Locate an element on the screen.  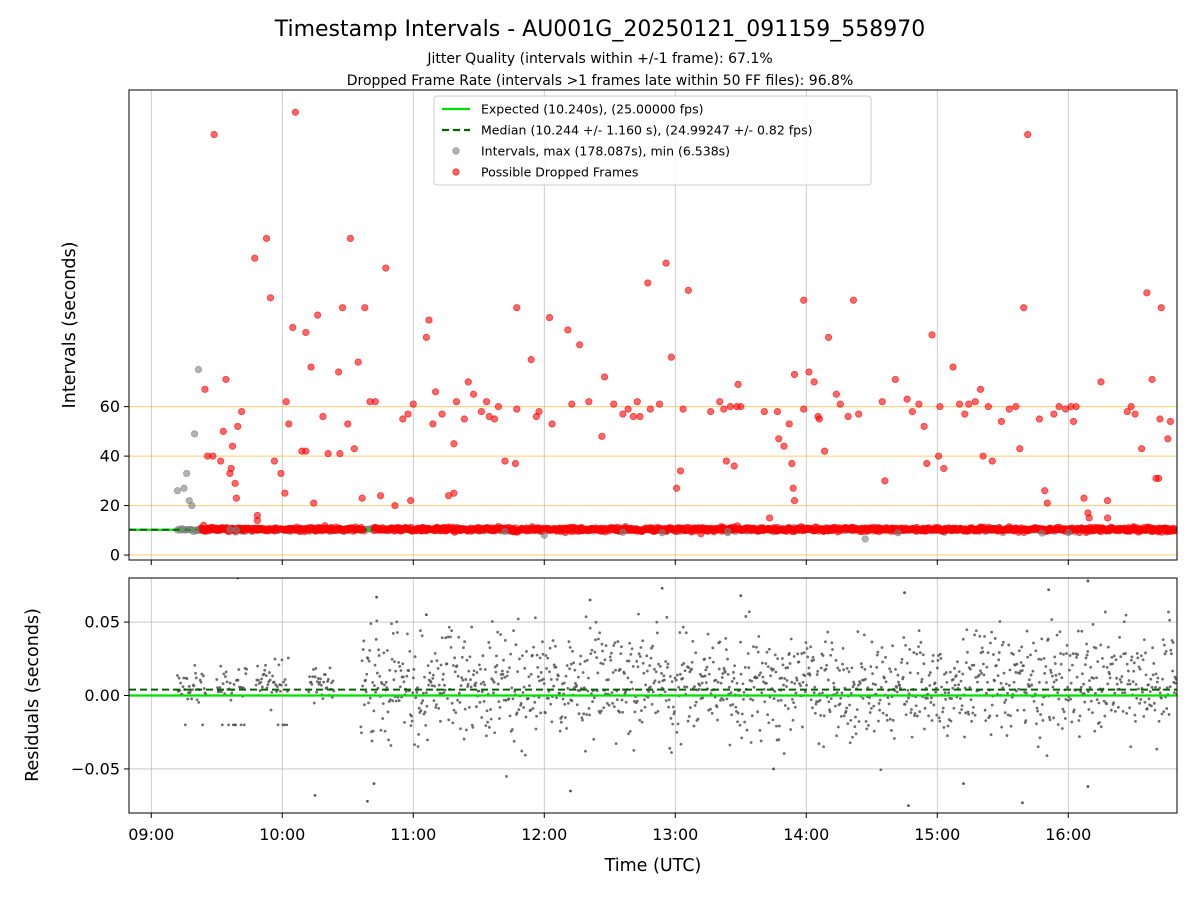
interval-point is located at coordinates (194, 434).